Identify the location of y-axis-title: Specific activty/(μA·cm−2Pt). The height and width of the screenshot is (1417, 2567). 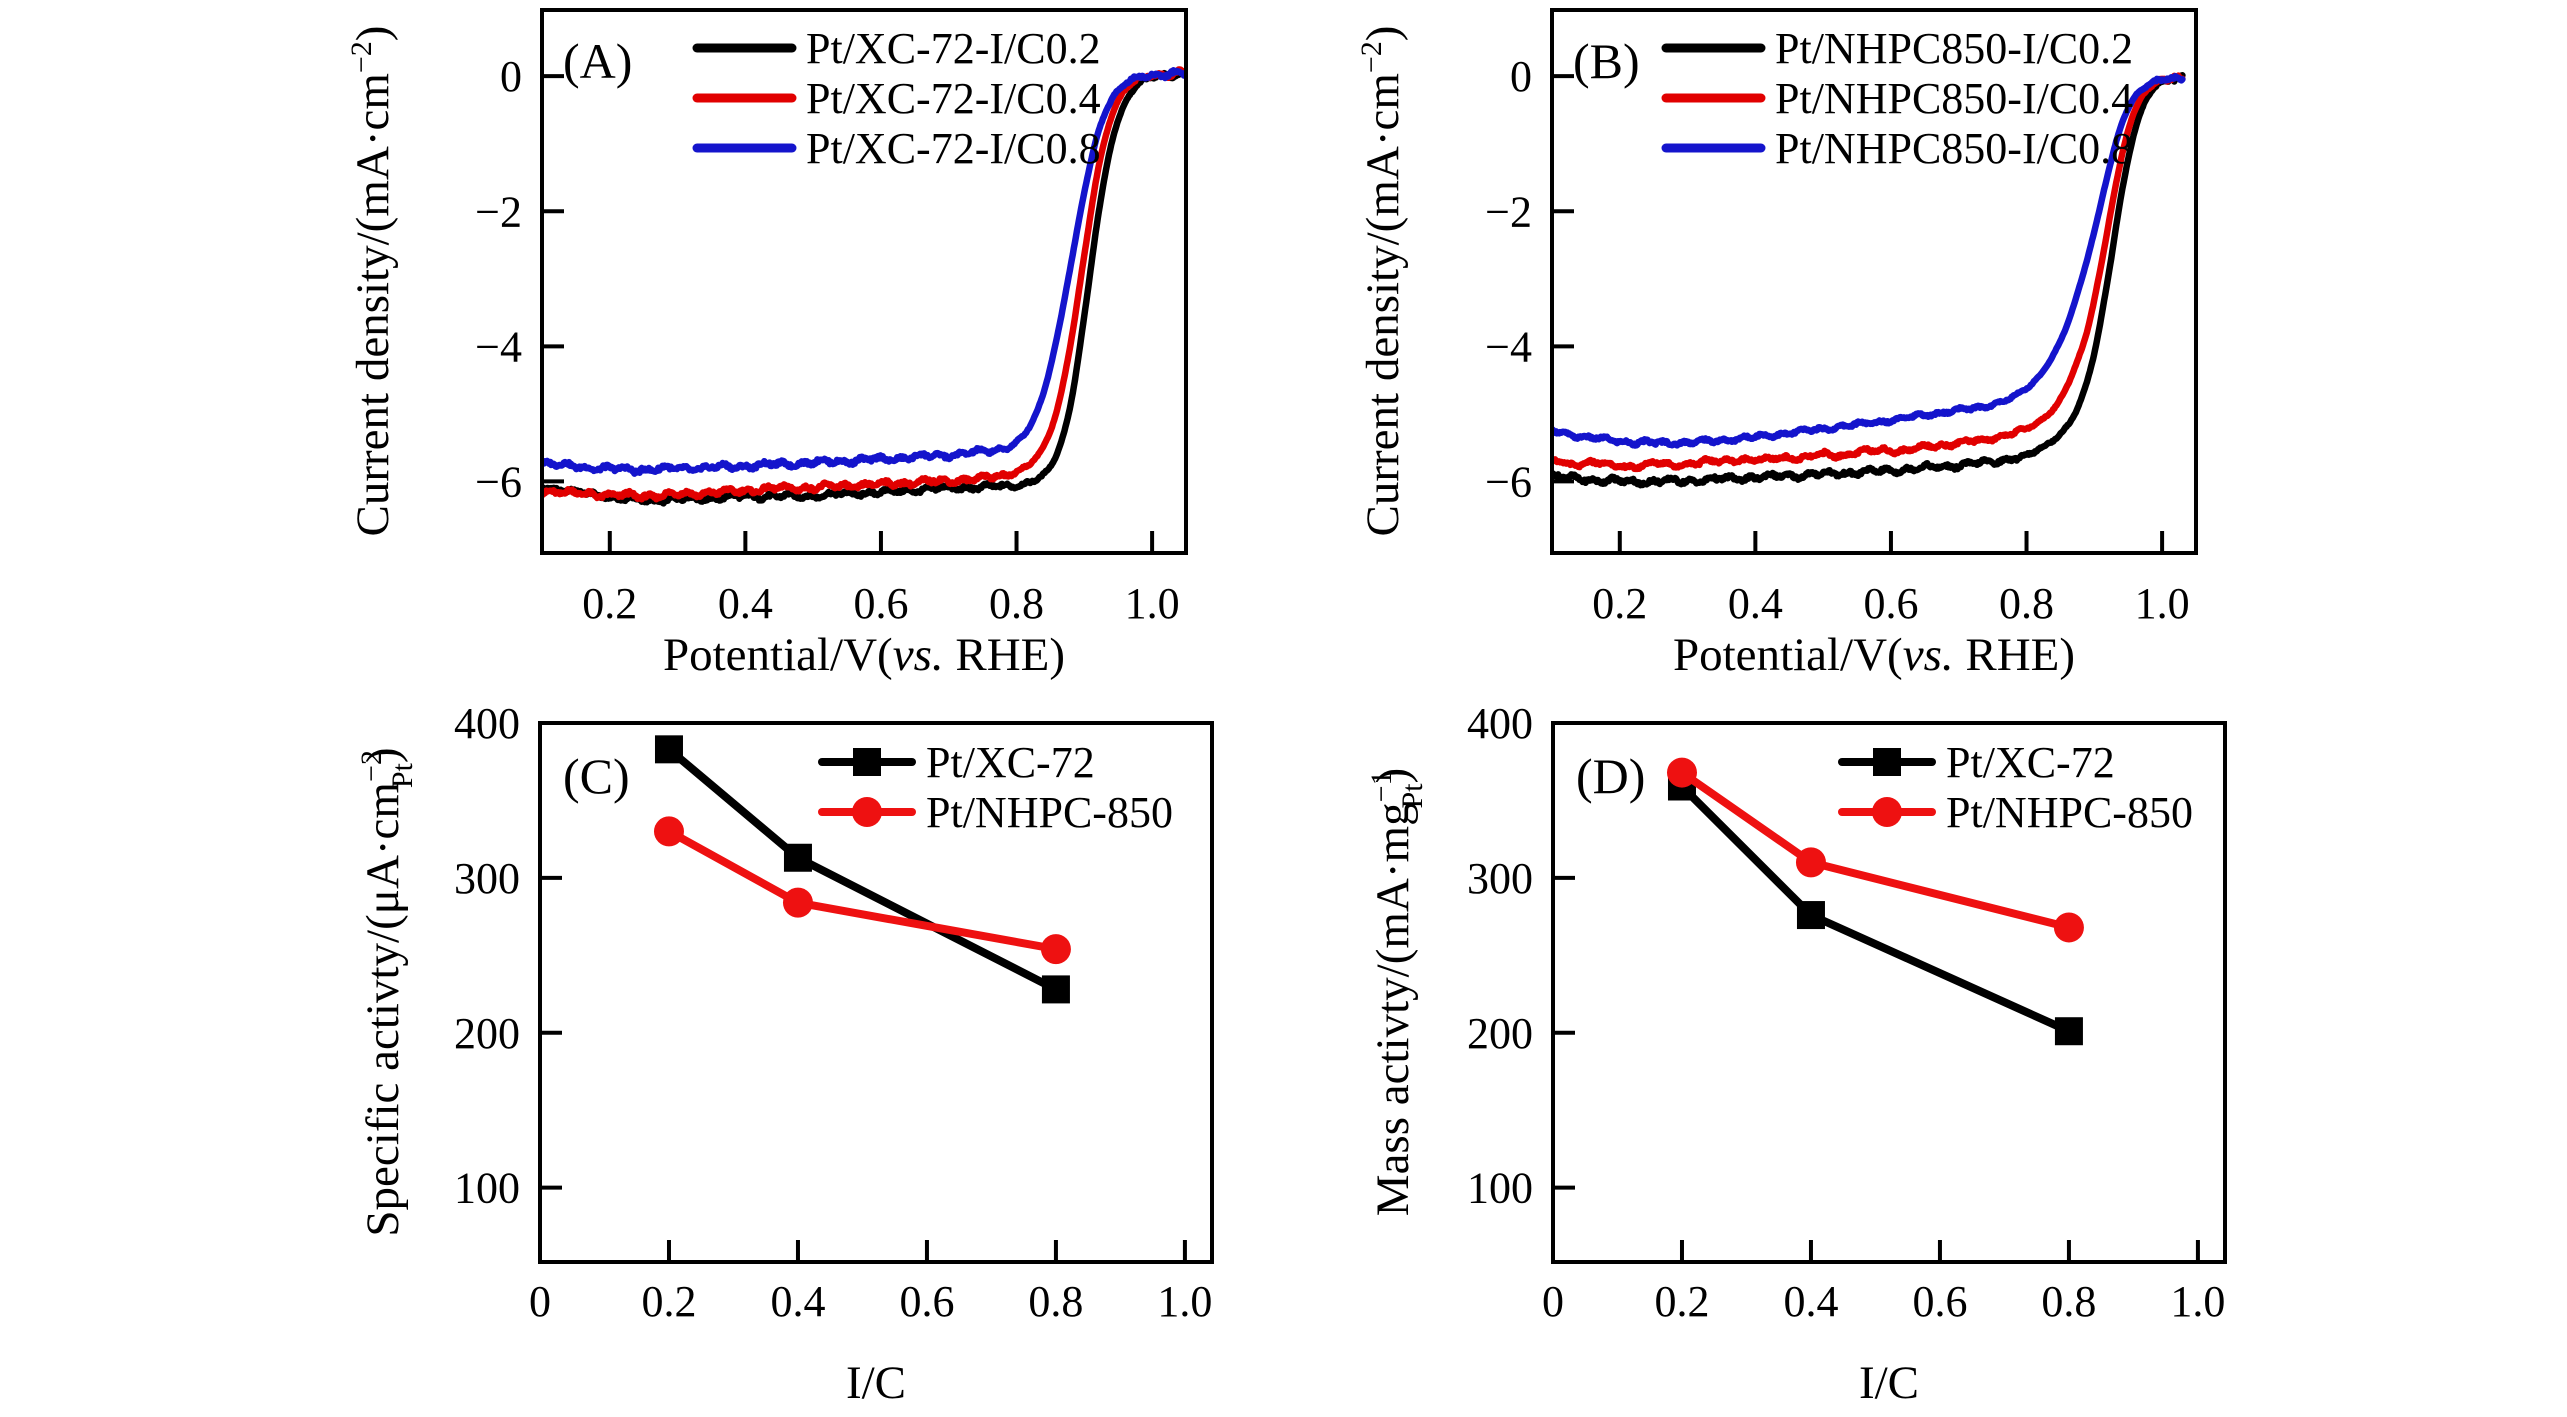
(387, 991).